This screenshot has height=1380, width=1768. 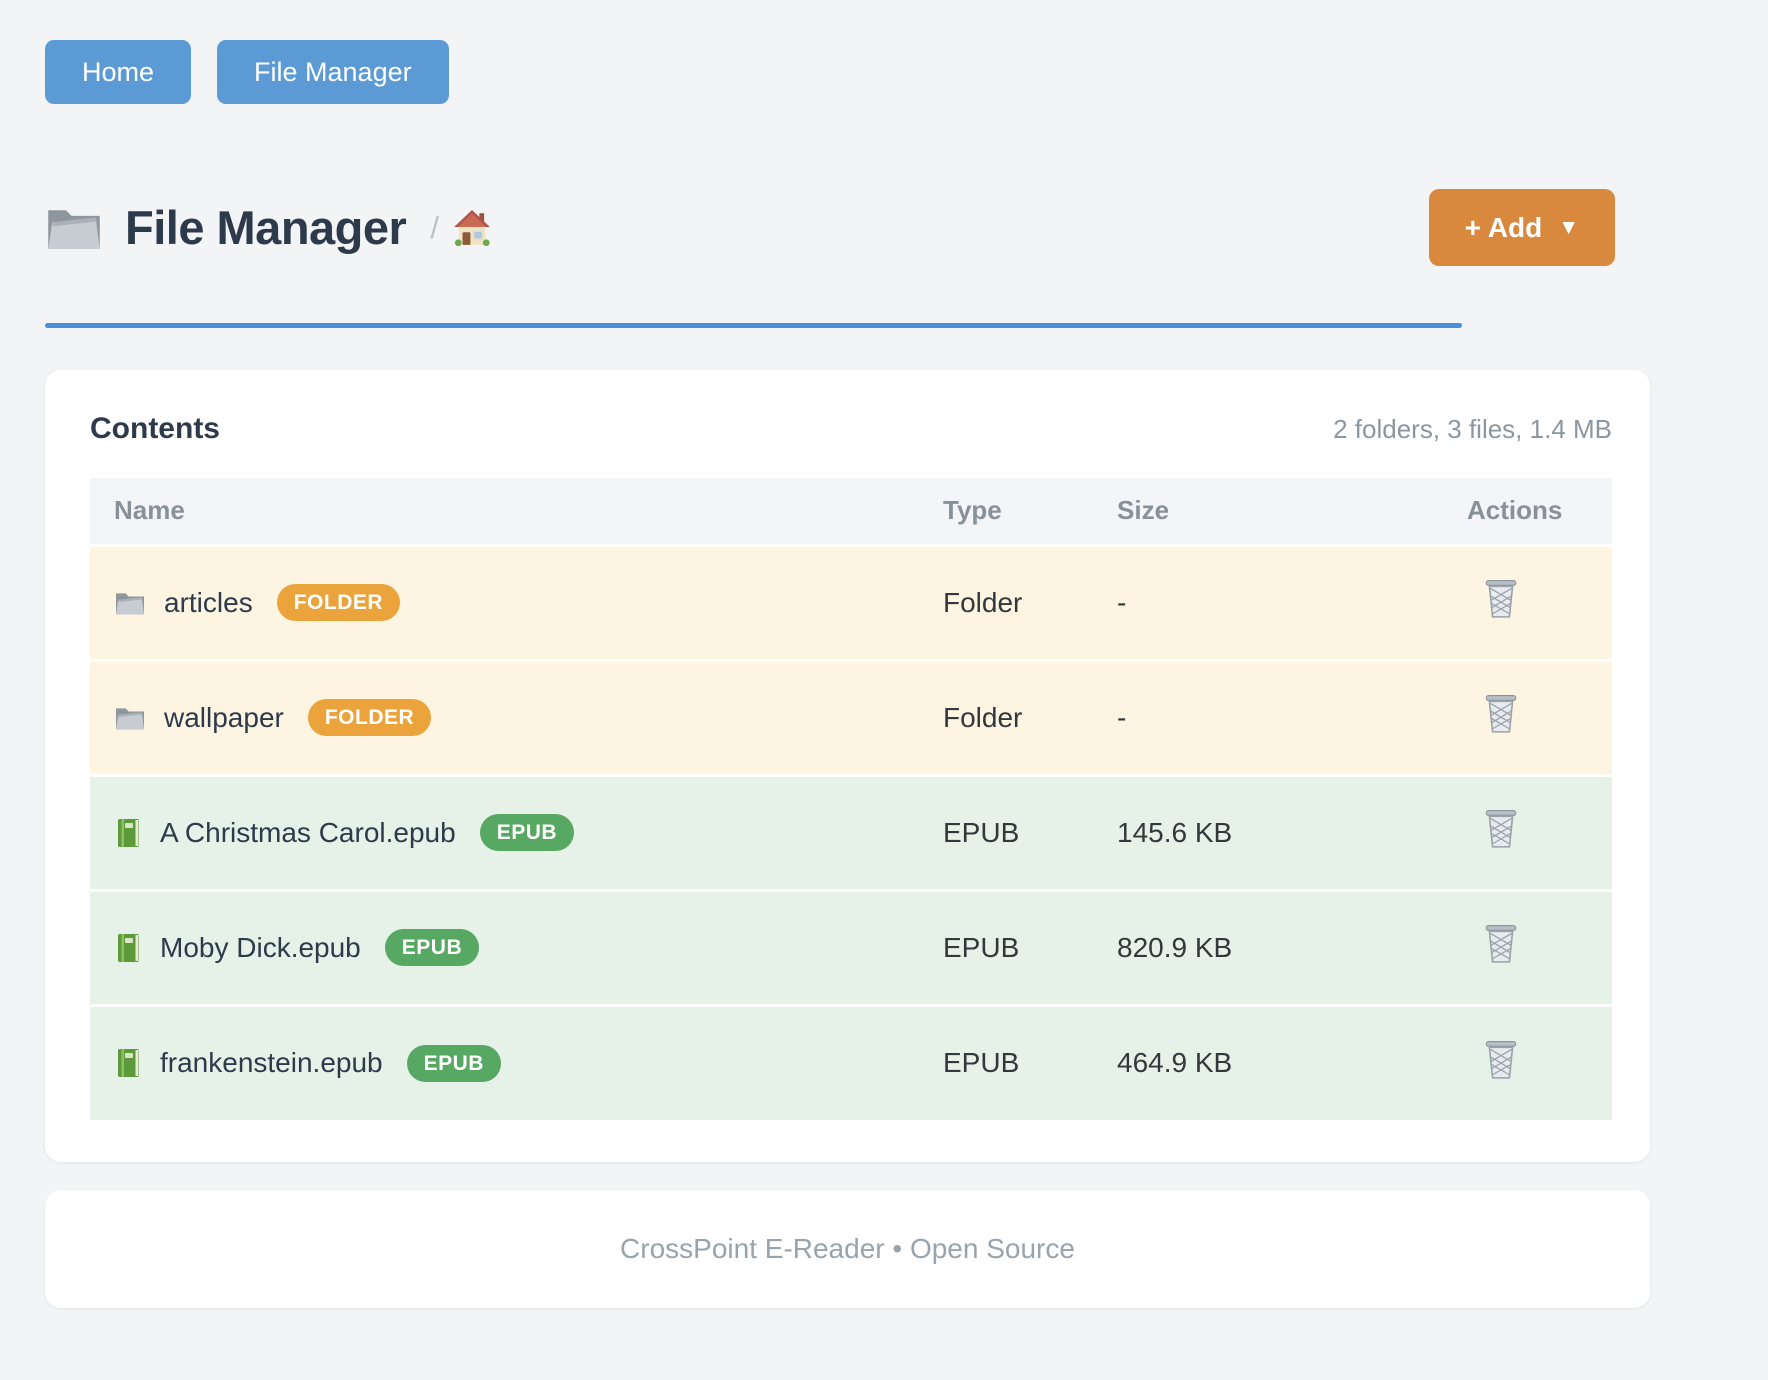 I want to click on breadcrumb: /, so click(x=460, y=227).